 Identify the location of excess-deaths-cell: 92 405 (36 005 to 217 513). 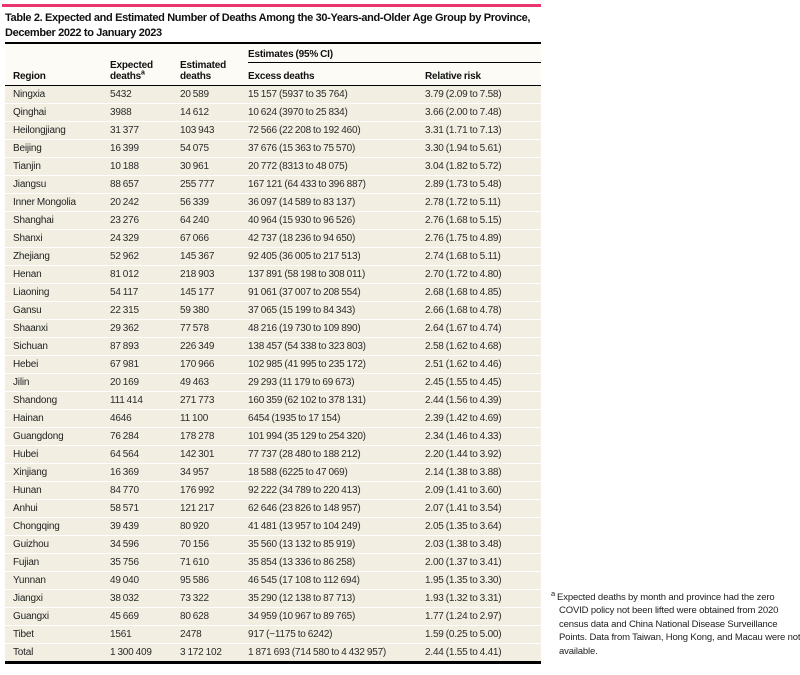
(336, 255).